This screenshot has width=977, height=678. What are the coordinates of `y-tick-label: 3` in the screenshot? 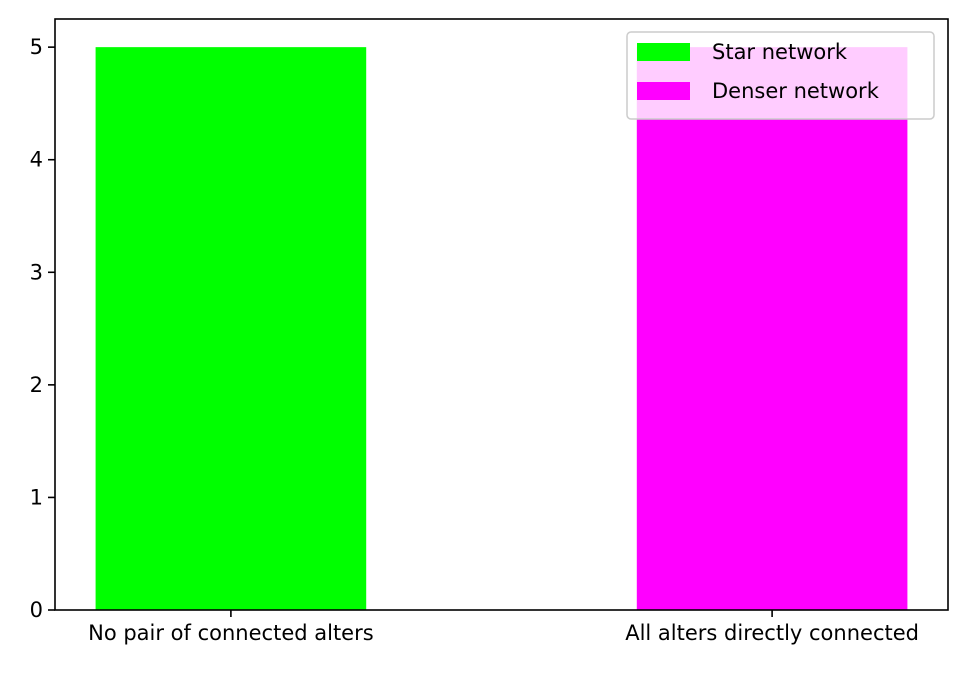 It's located at (36, 272).